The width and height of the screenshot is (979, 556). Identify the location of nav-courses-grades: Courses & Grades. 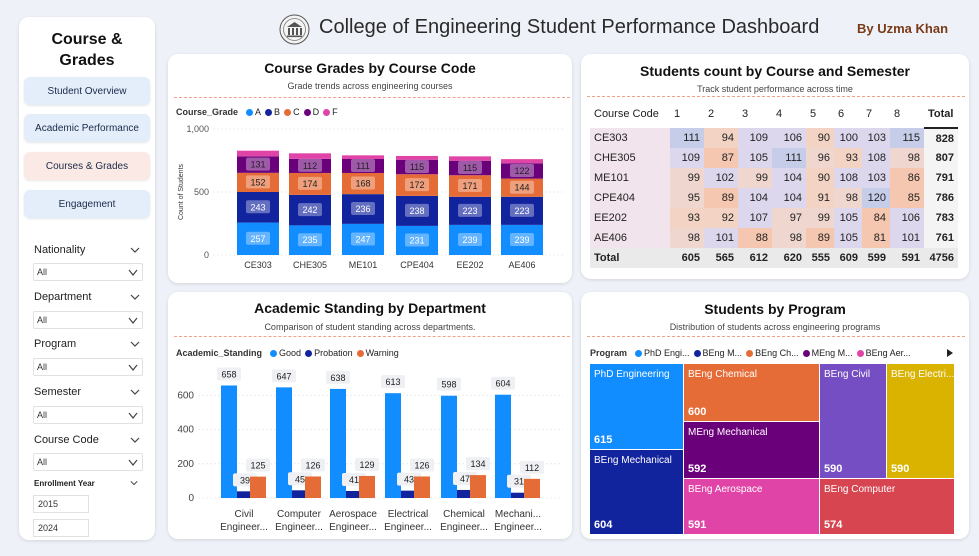
(87, 166).